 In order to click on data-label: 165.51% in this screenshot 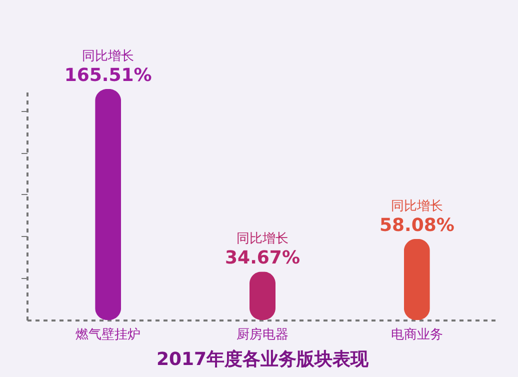, I will do `click(108, 75)`.